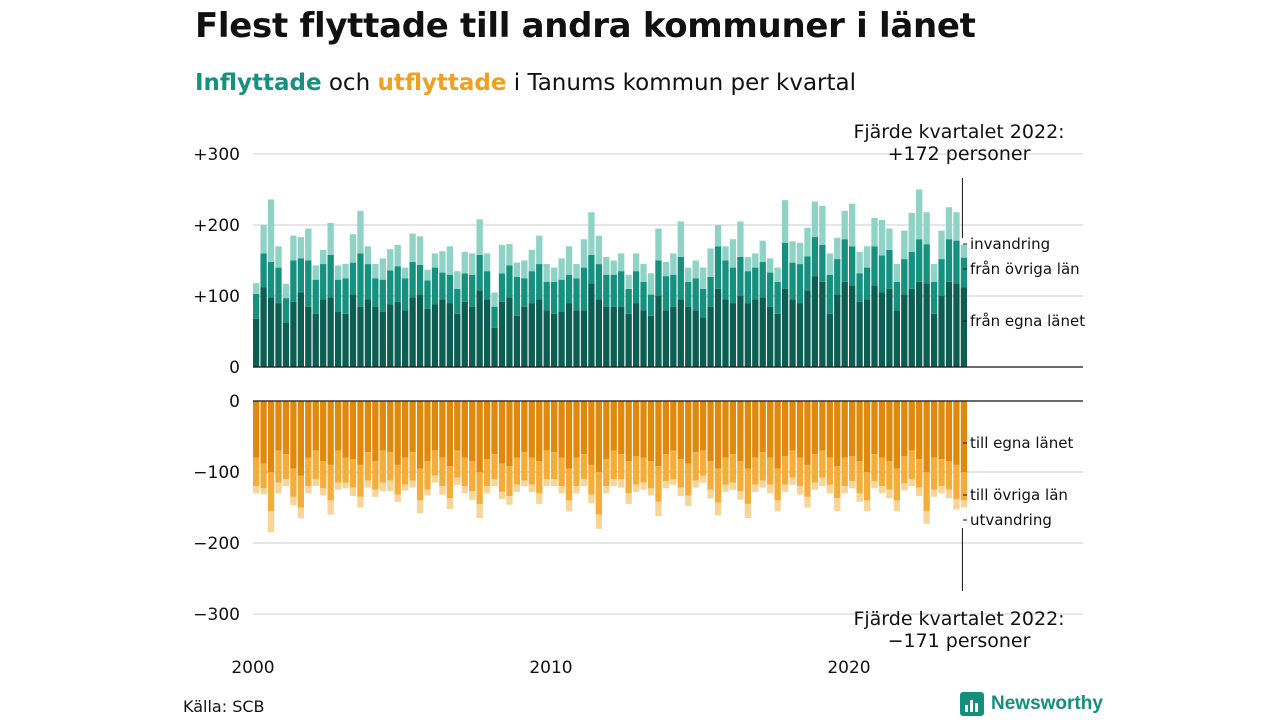  Describe the element at coordinates (216, 544) in the screenshot. I see `y-tick-label-bottom: −200` at that location.